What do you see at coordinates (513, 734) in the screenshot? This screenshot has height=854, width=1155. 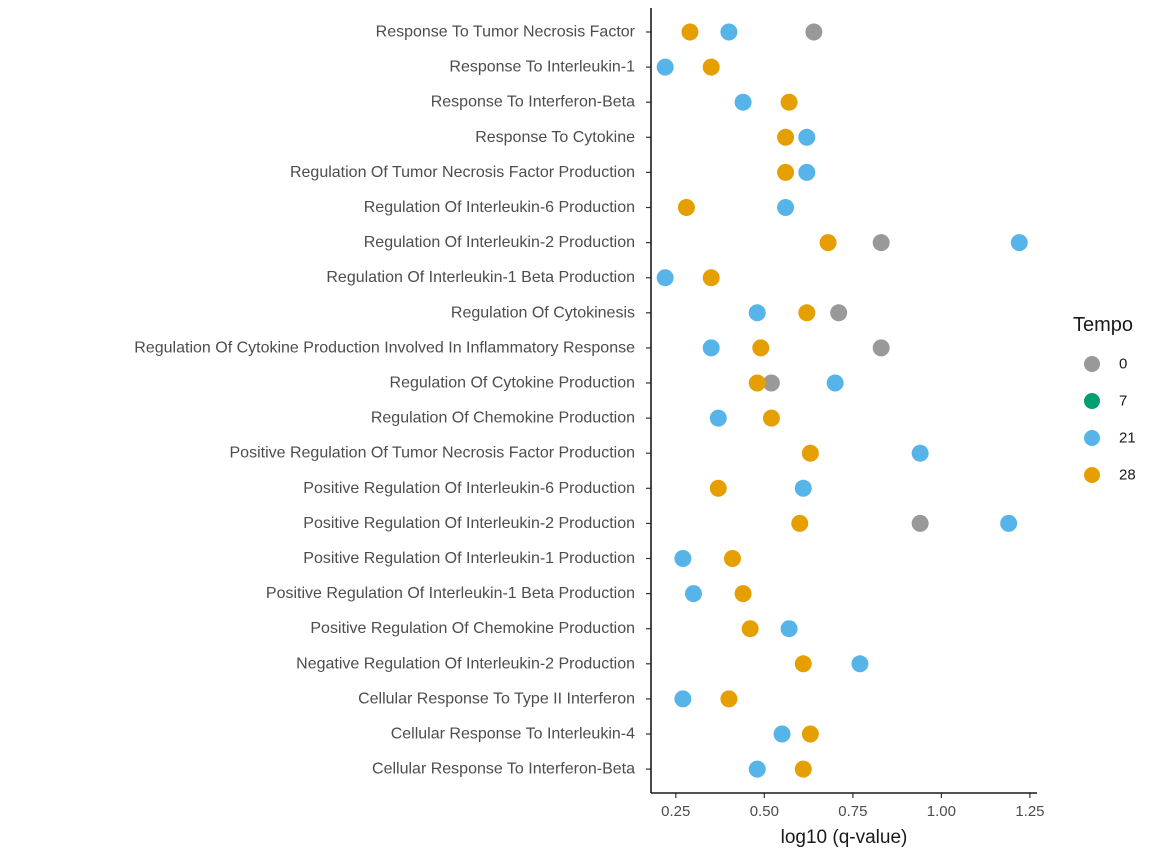 I see `category-label: Cellular Response To Interleukin-4` at bounding box center [513, 734].